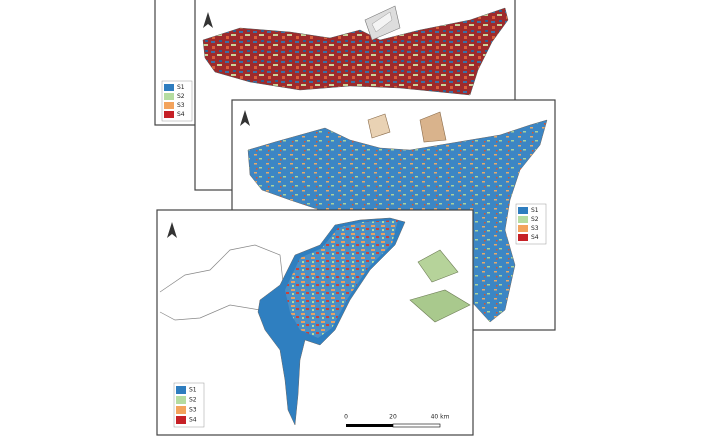  Describe the element at coordinates (341, 279) in the screenshot. I see `map-area-detail` at that location.